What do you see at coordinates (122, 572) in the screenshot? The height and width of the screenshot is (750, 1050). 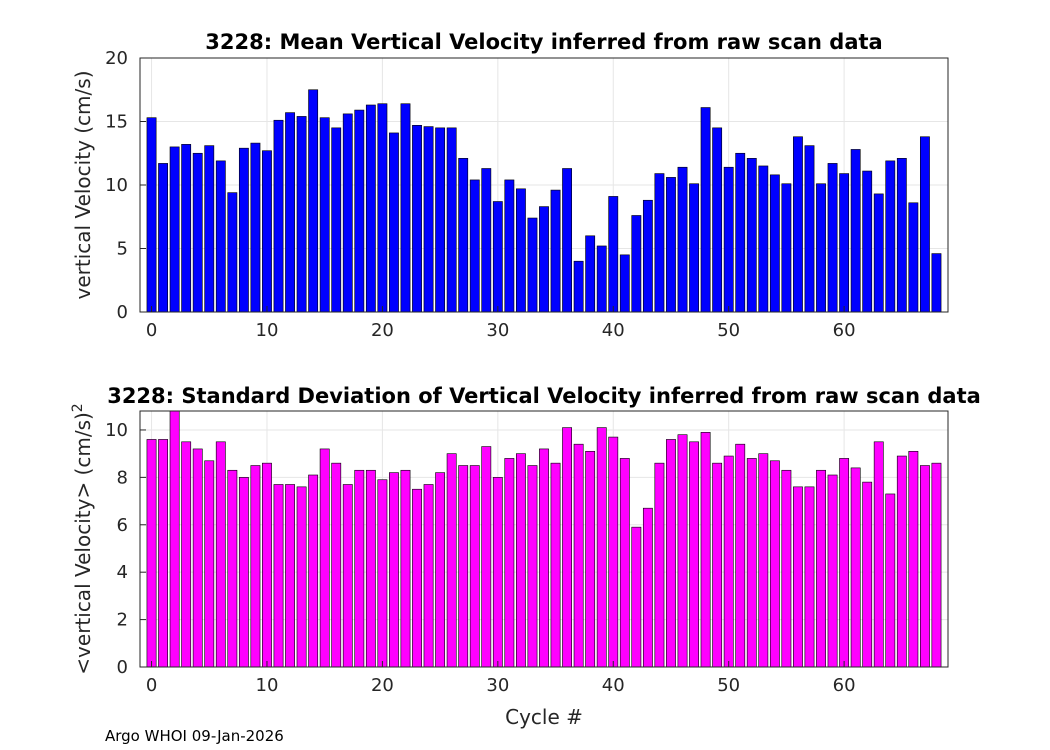 I see `y-tick-label: 4` at bounding box center [122, 572].